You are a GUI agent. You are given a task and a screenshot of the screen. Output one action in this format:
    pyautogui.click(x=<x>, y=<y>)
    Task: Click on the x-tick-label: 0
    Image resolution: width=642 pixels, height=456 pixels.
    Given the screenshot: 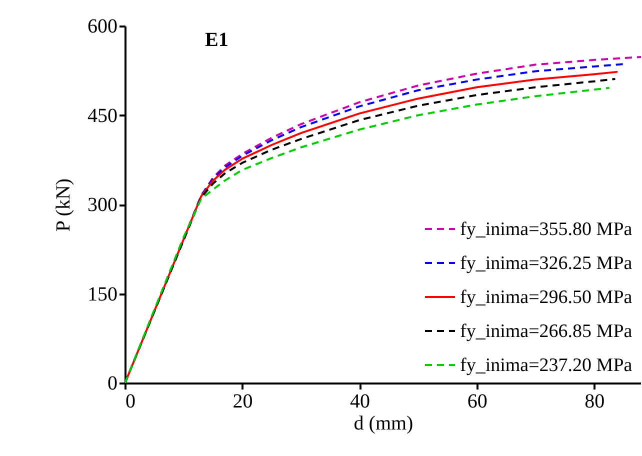 What is the action you would take?
    pyautogui.click(x=131, y=401)
    